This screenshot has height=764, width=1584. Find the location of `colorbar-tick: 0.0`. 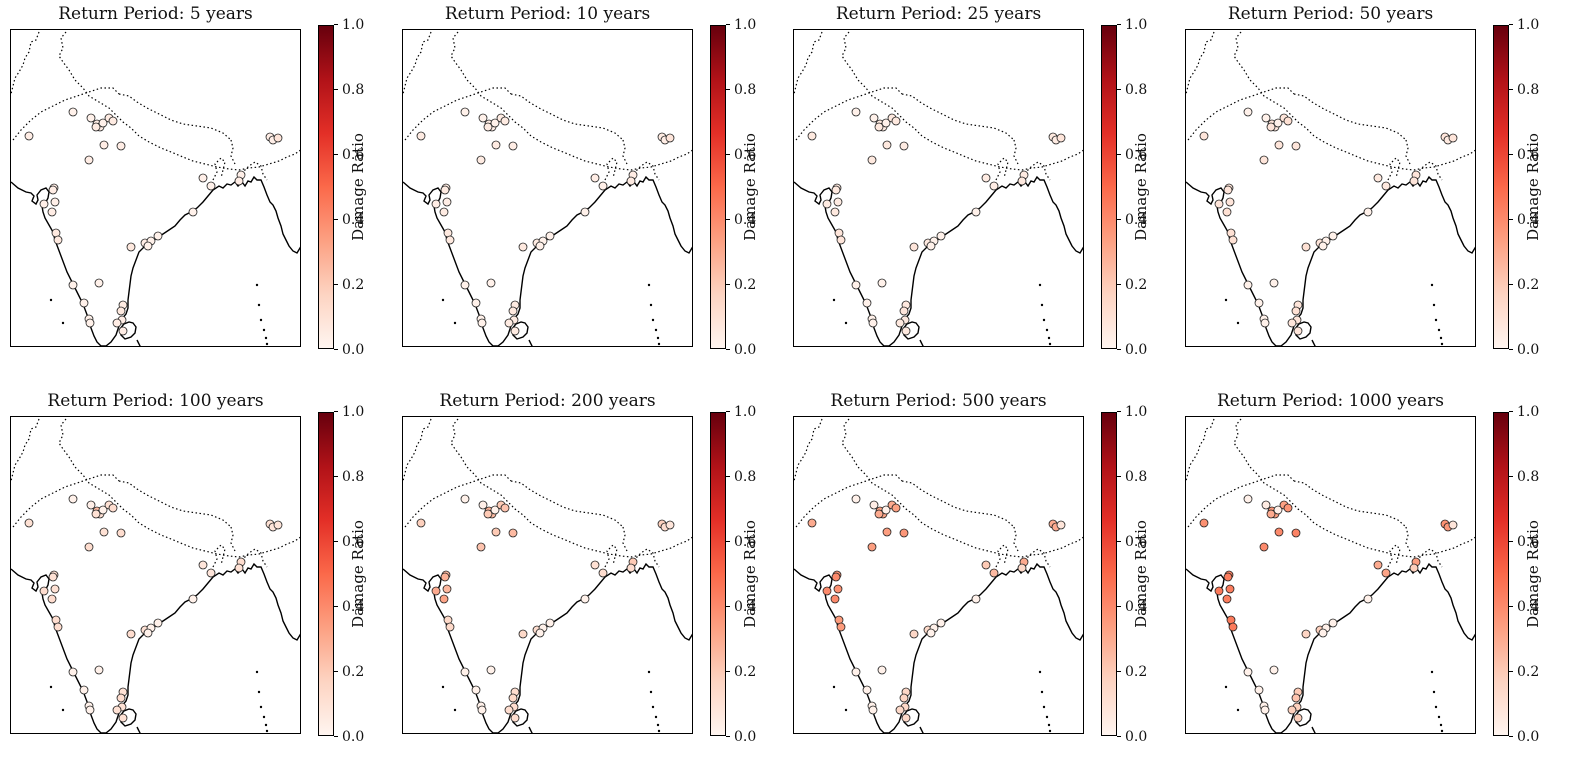

colorbar-tick: 0.0 is located at coordinates (1132, 737).